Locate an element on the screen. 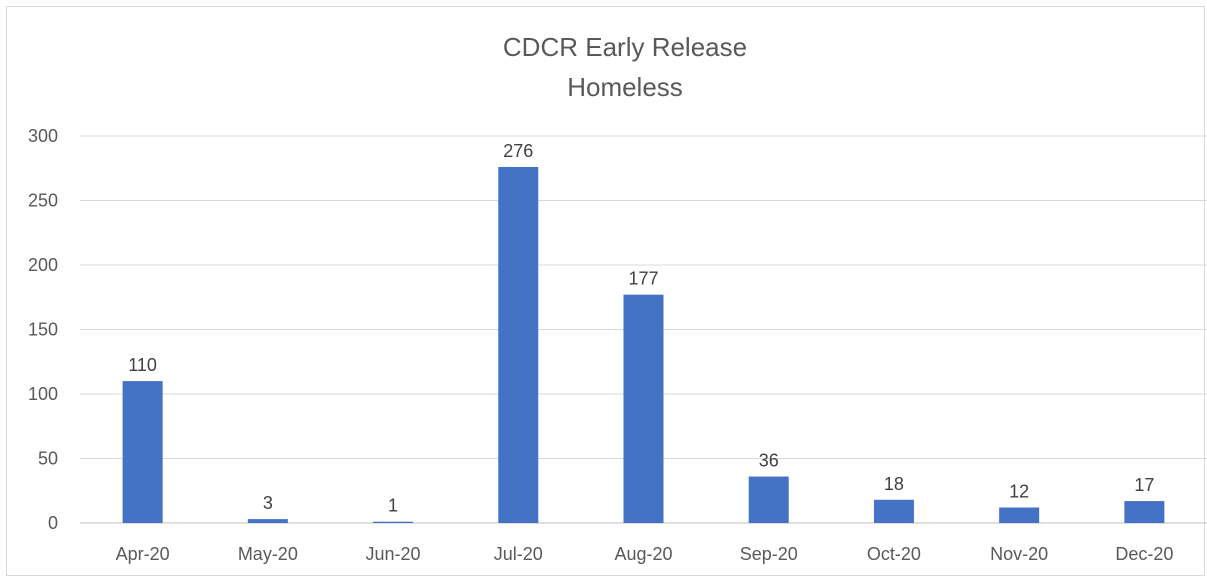 Image resolution: width=1207 pixels, height=578 pixels. y-axis-ticks: 0 50 100 150 200 250 300 is located at coordinates (43, 329).